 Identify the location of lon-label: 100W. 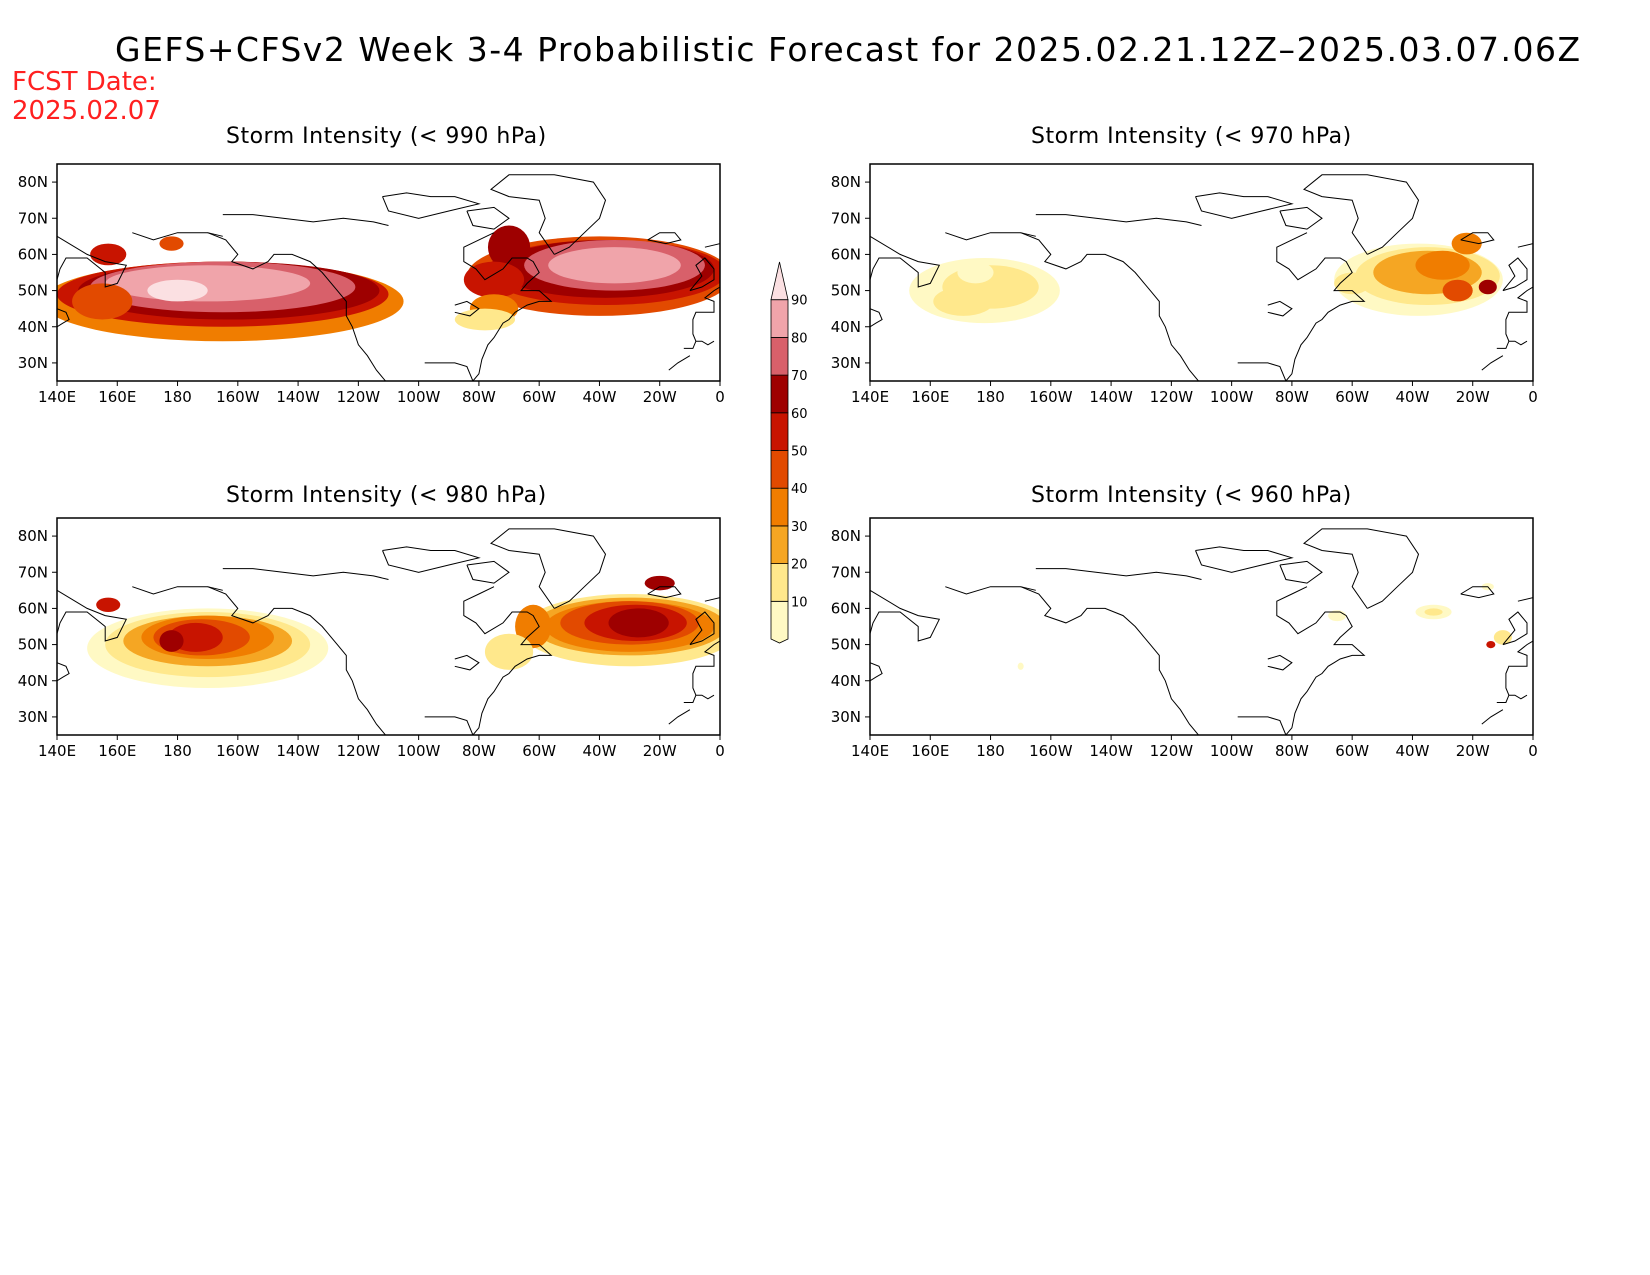
(419, 397).